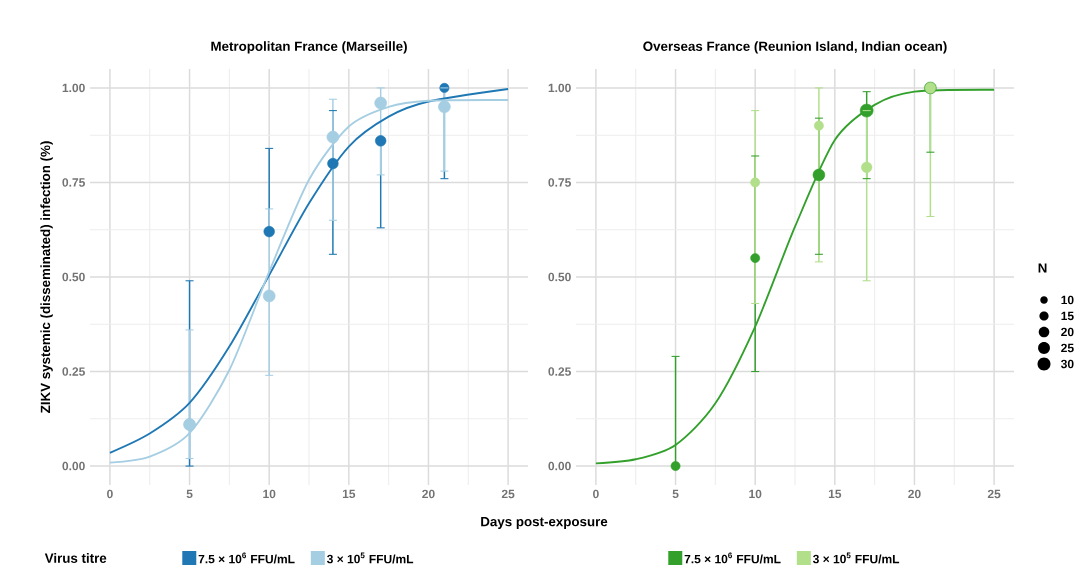  Describe the element at coordinates (46, 277) in the screenshot. I see `y-axis-title: ZIKV systemic (disseminated) infection (%)` at that location.